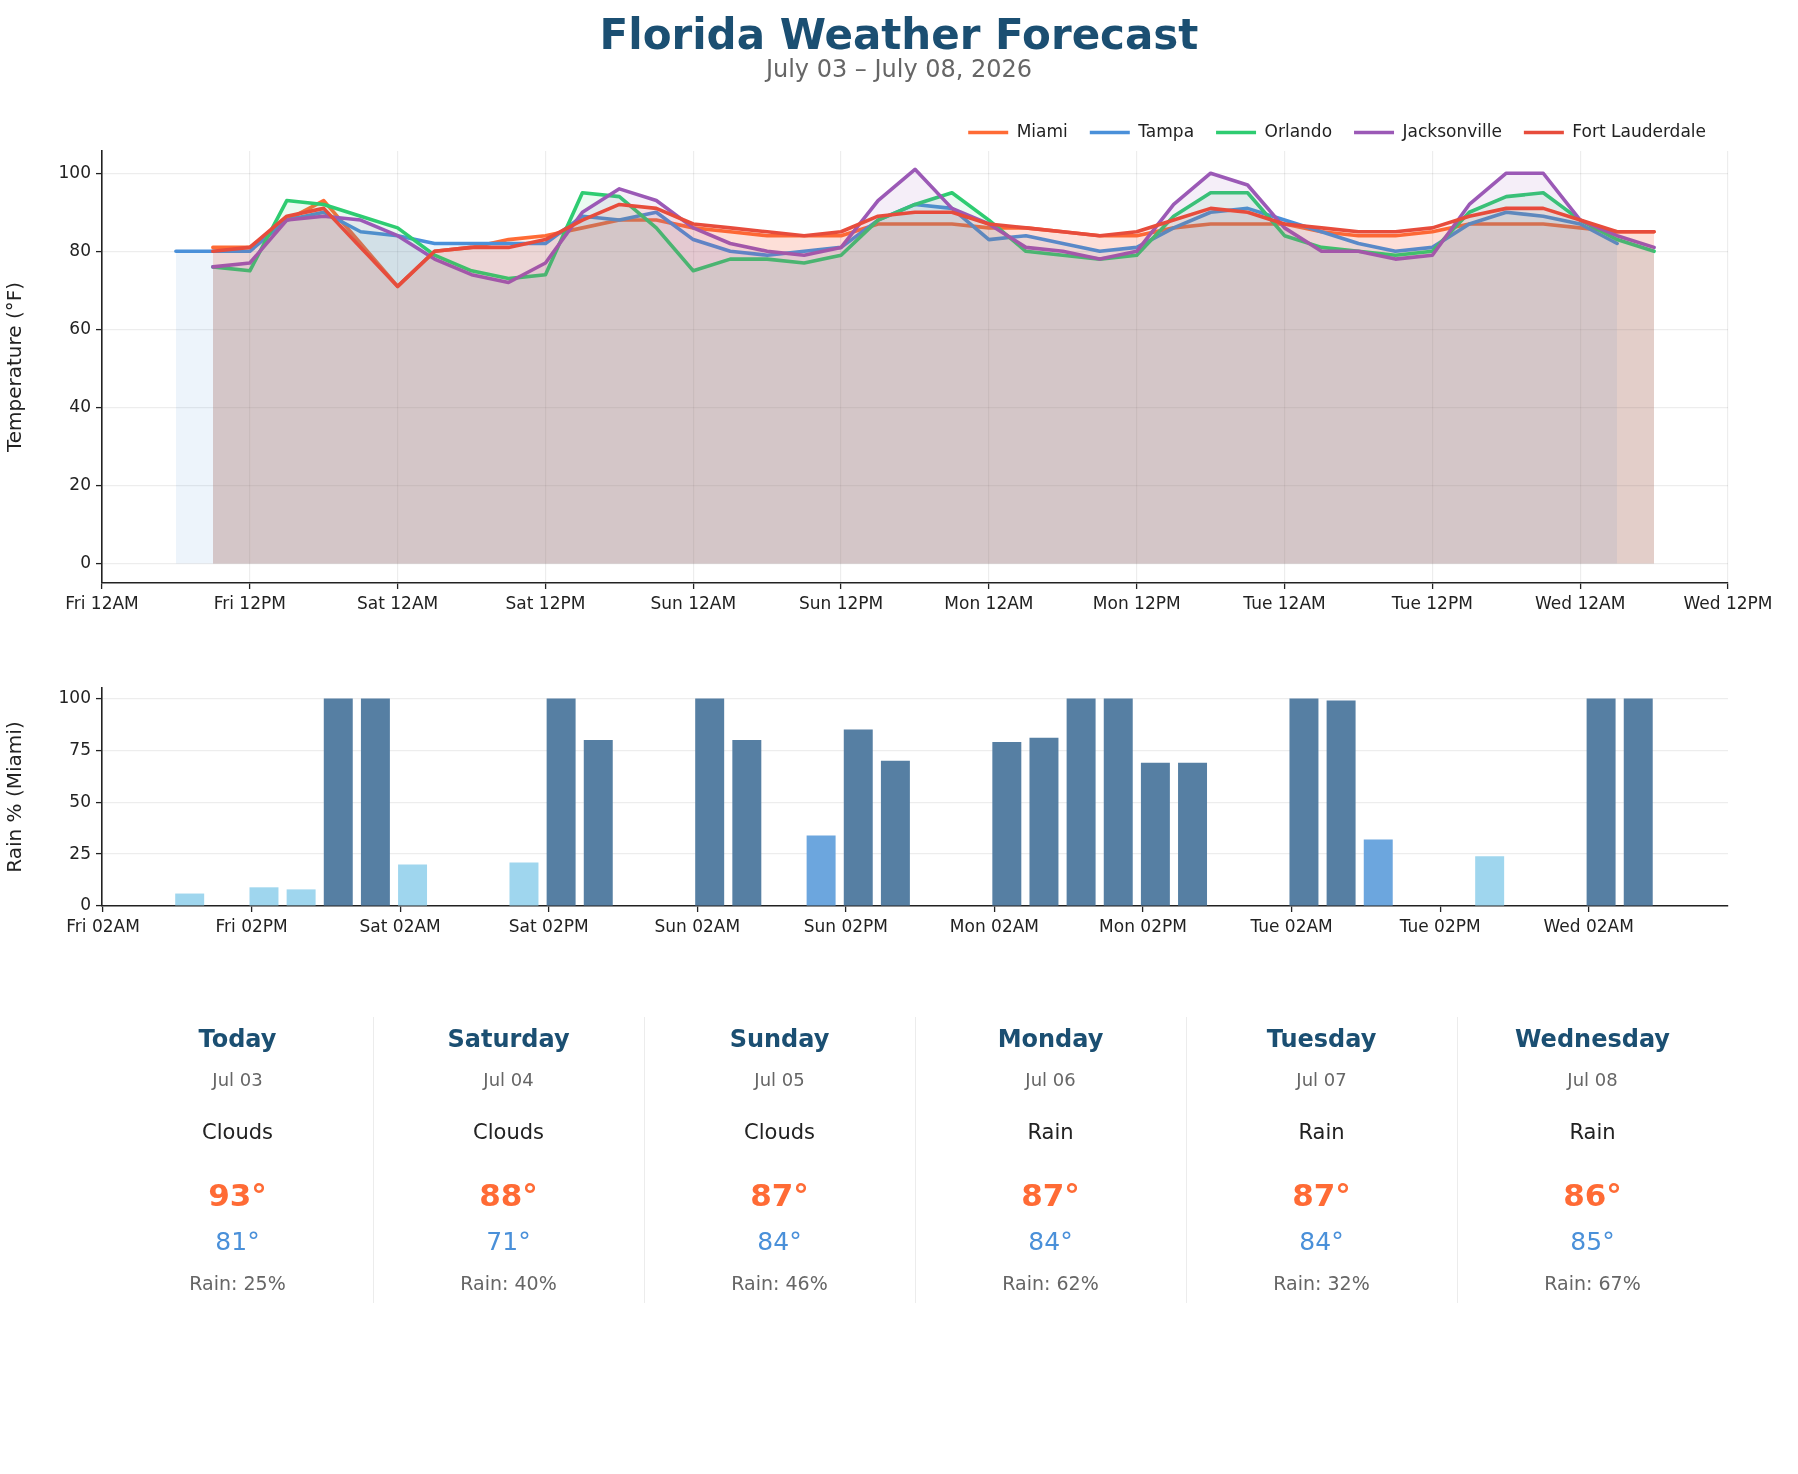 The image size is (1798, 1474). I want to click on text: Rain: 25%, so click(237, 1283).